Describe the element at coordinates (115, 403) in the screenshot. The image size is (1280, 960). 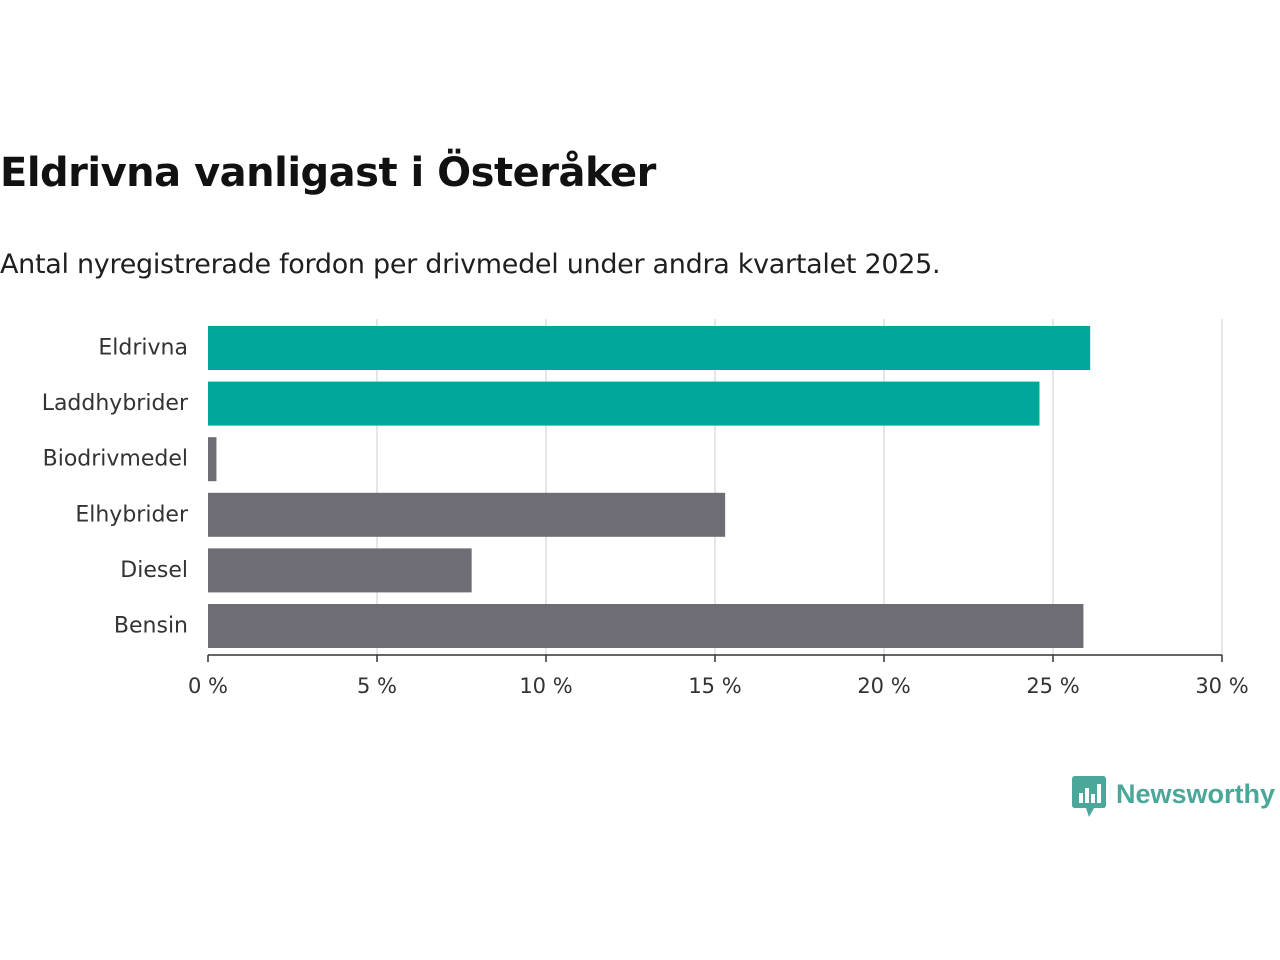
I see `category-label: Laddhybrider` at that location.